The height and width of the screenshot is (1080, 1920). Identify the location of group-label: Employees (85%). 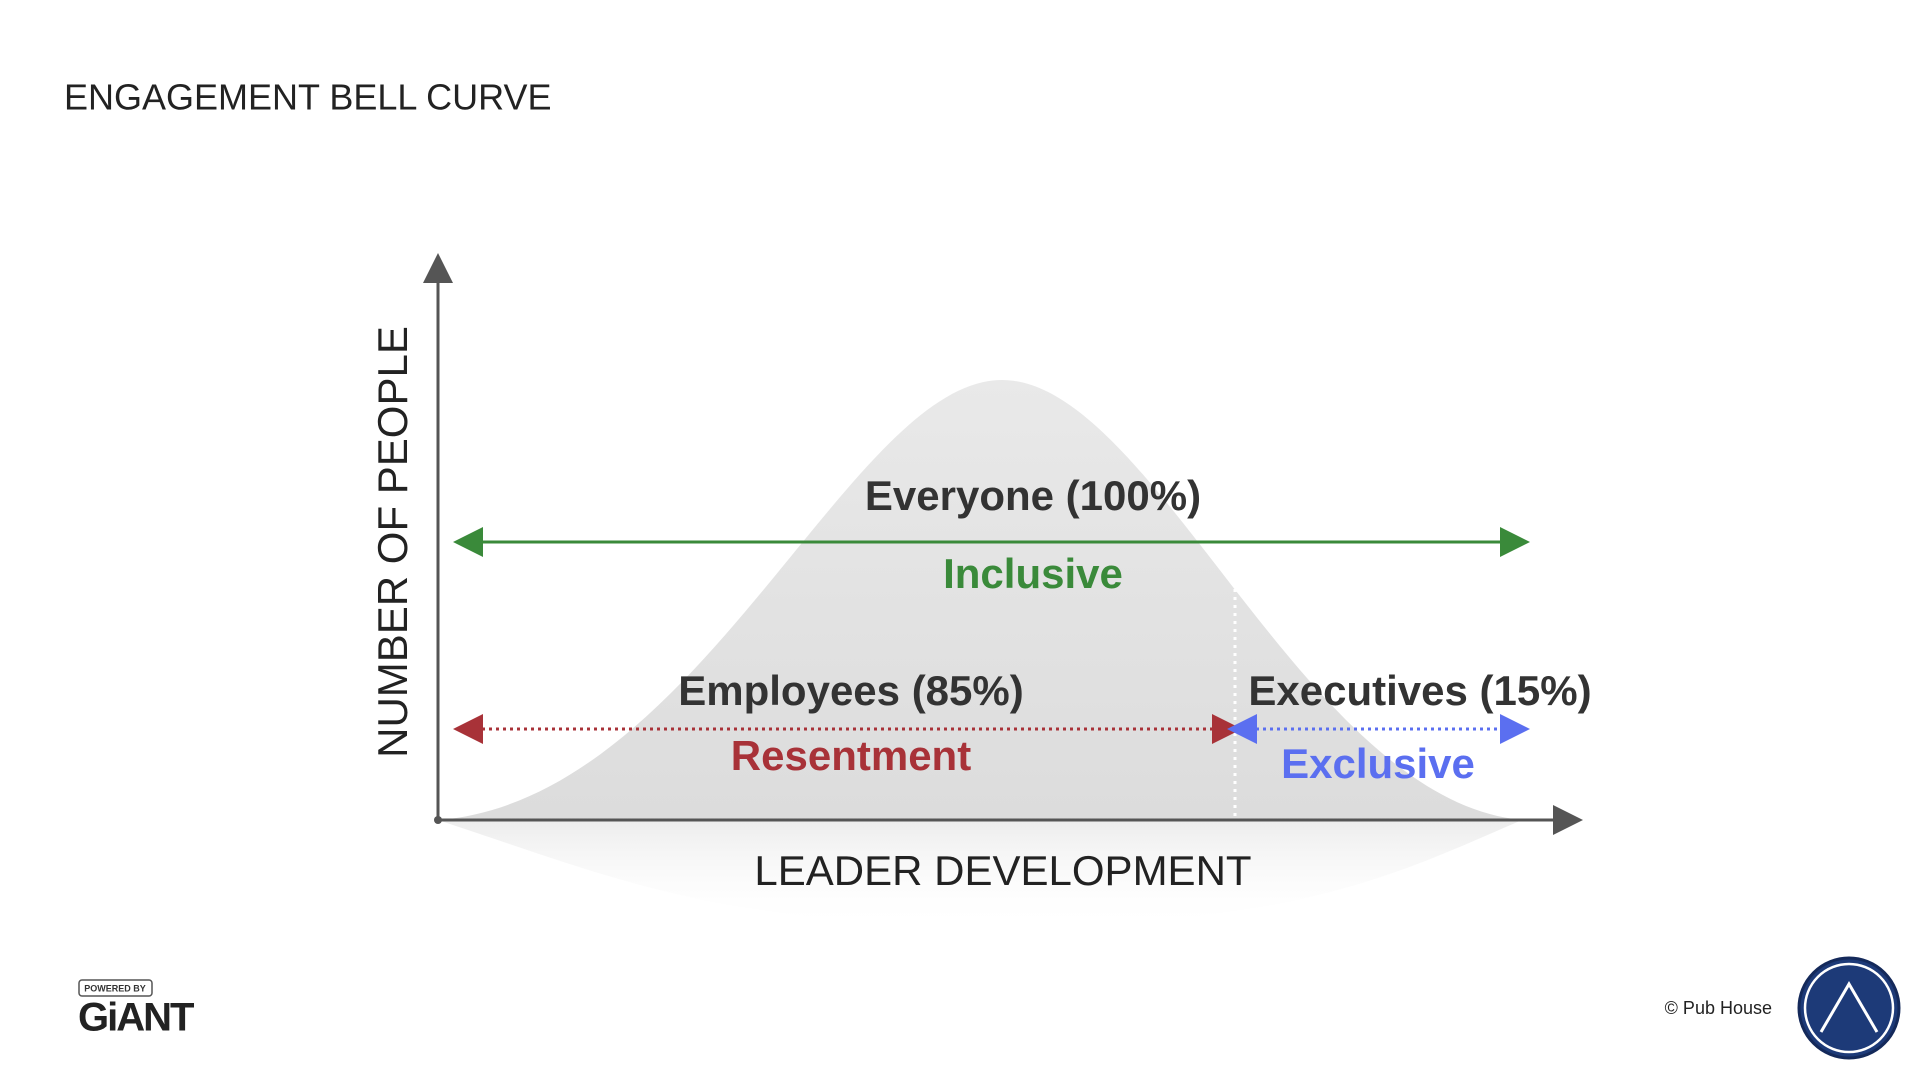
(850, 690).